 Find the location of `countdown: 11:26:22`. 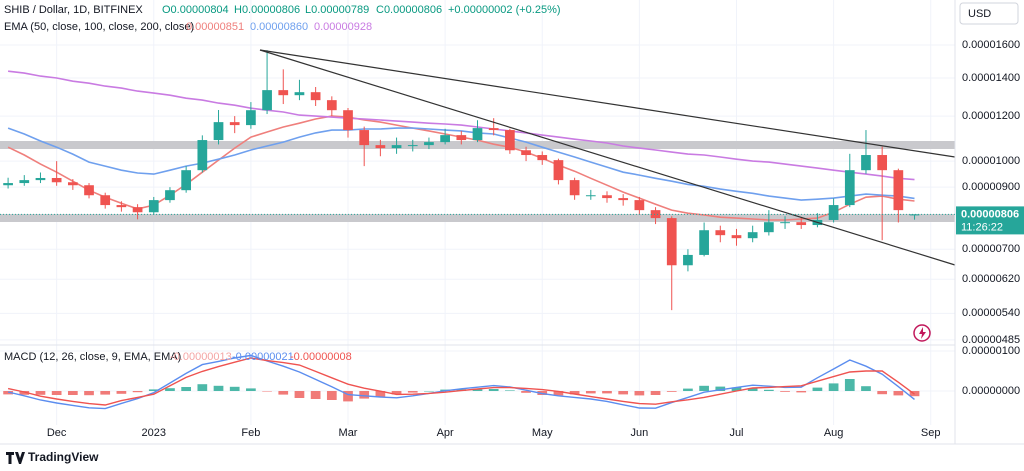

countdown: 11:26:22 is located at coordinates (982, 227).